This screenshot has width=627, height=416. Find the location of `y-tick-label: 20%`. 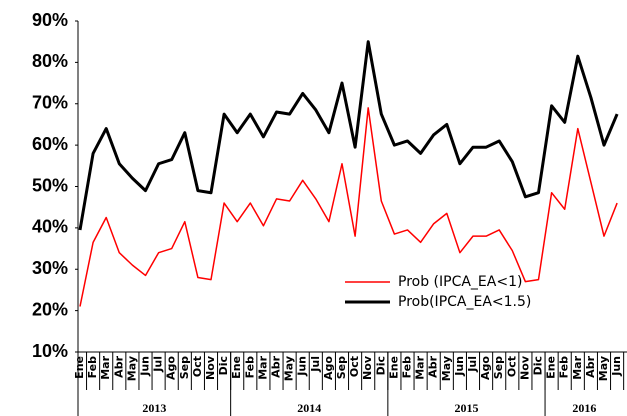

y-tick-label: 20% is located at coordinates (50, 309).